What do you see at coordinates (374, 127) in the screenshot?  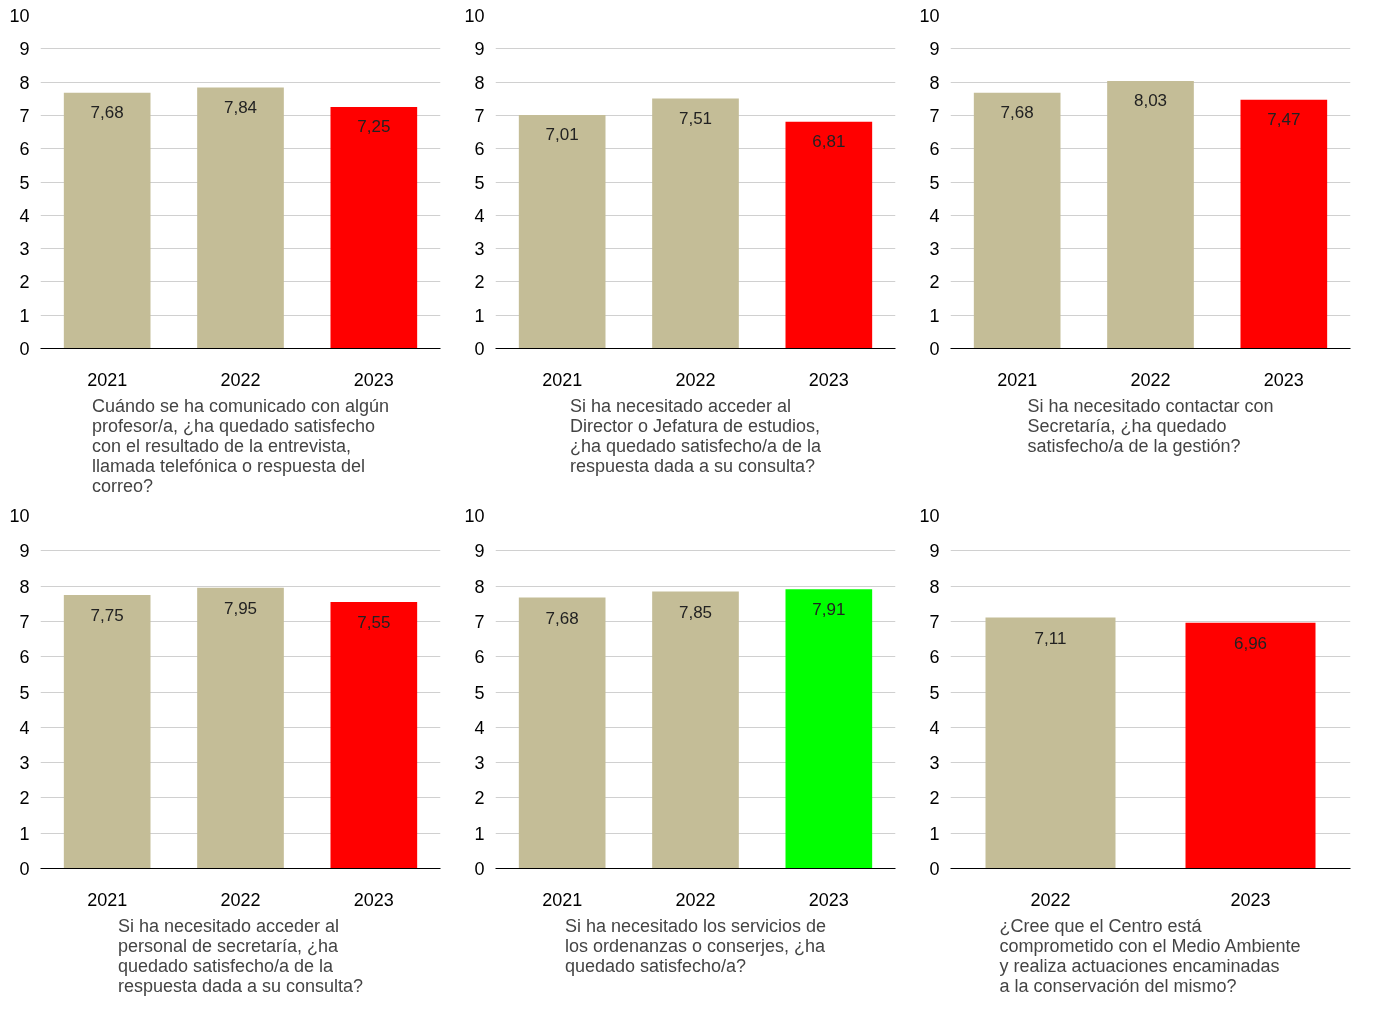 I see `data-label: 7,25` at bounding box center [374, 127].